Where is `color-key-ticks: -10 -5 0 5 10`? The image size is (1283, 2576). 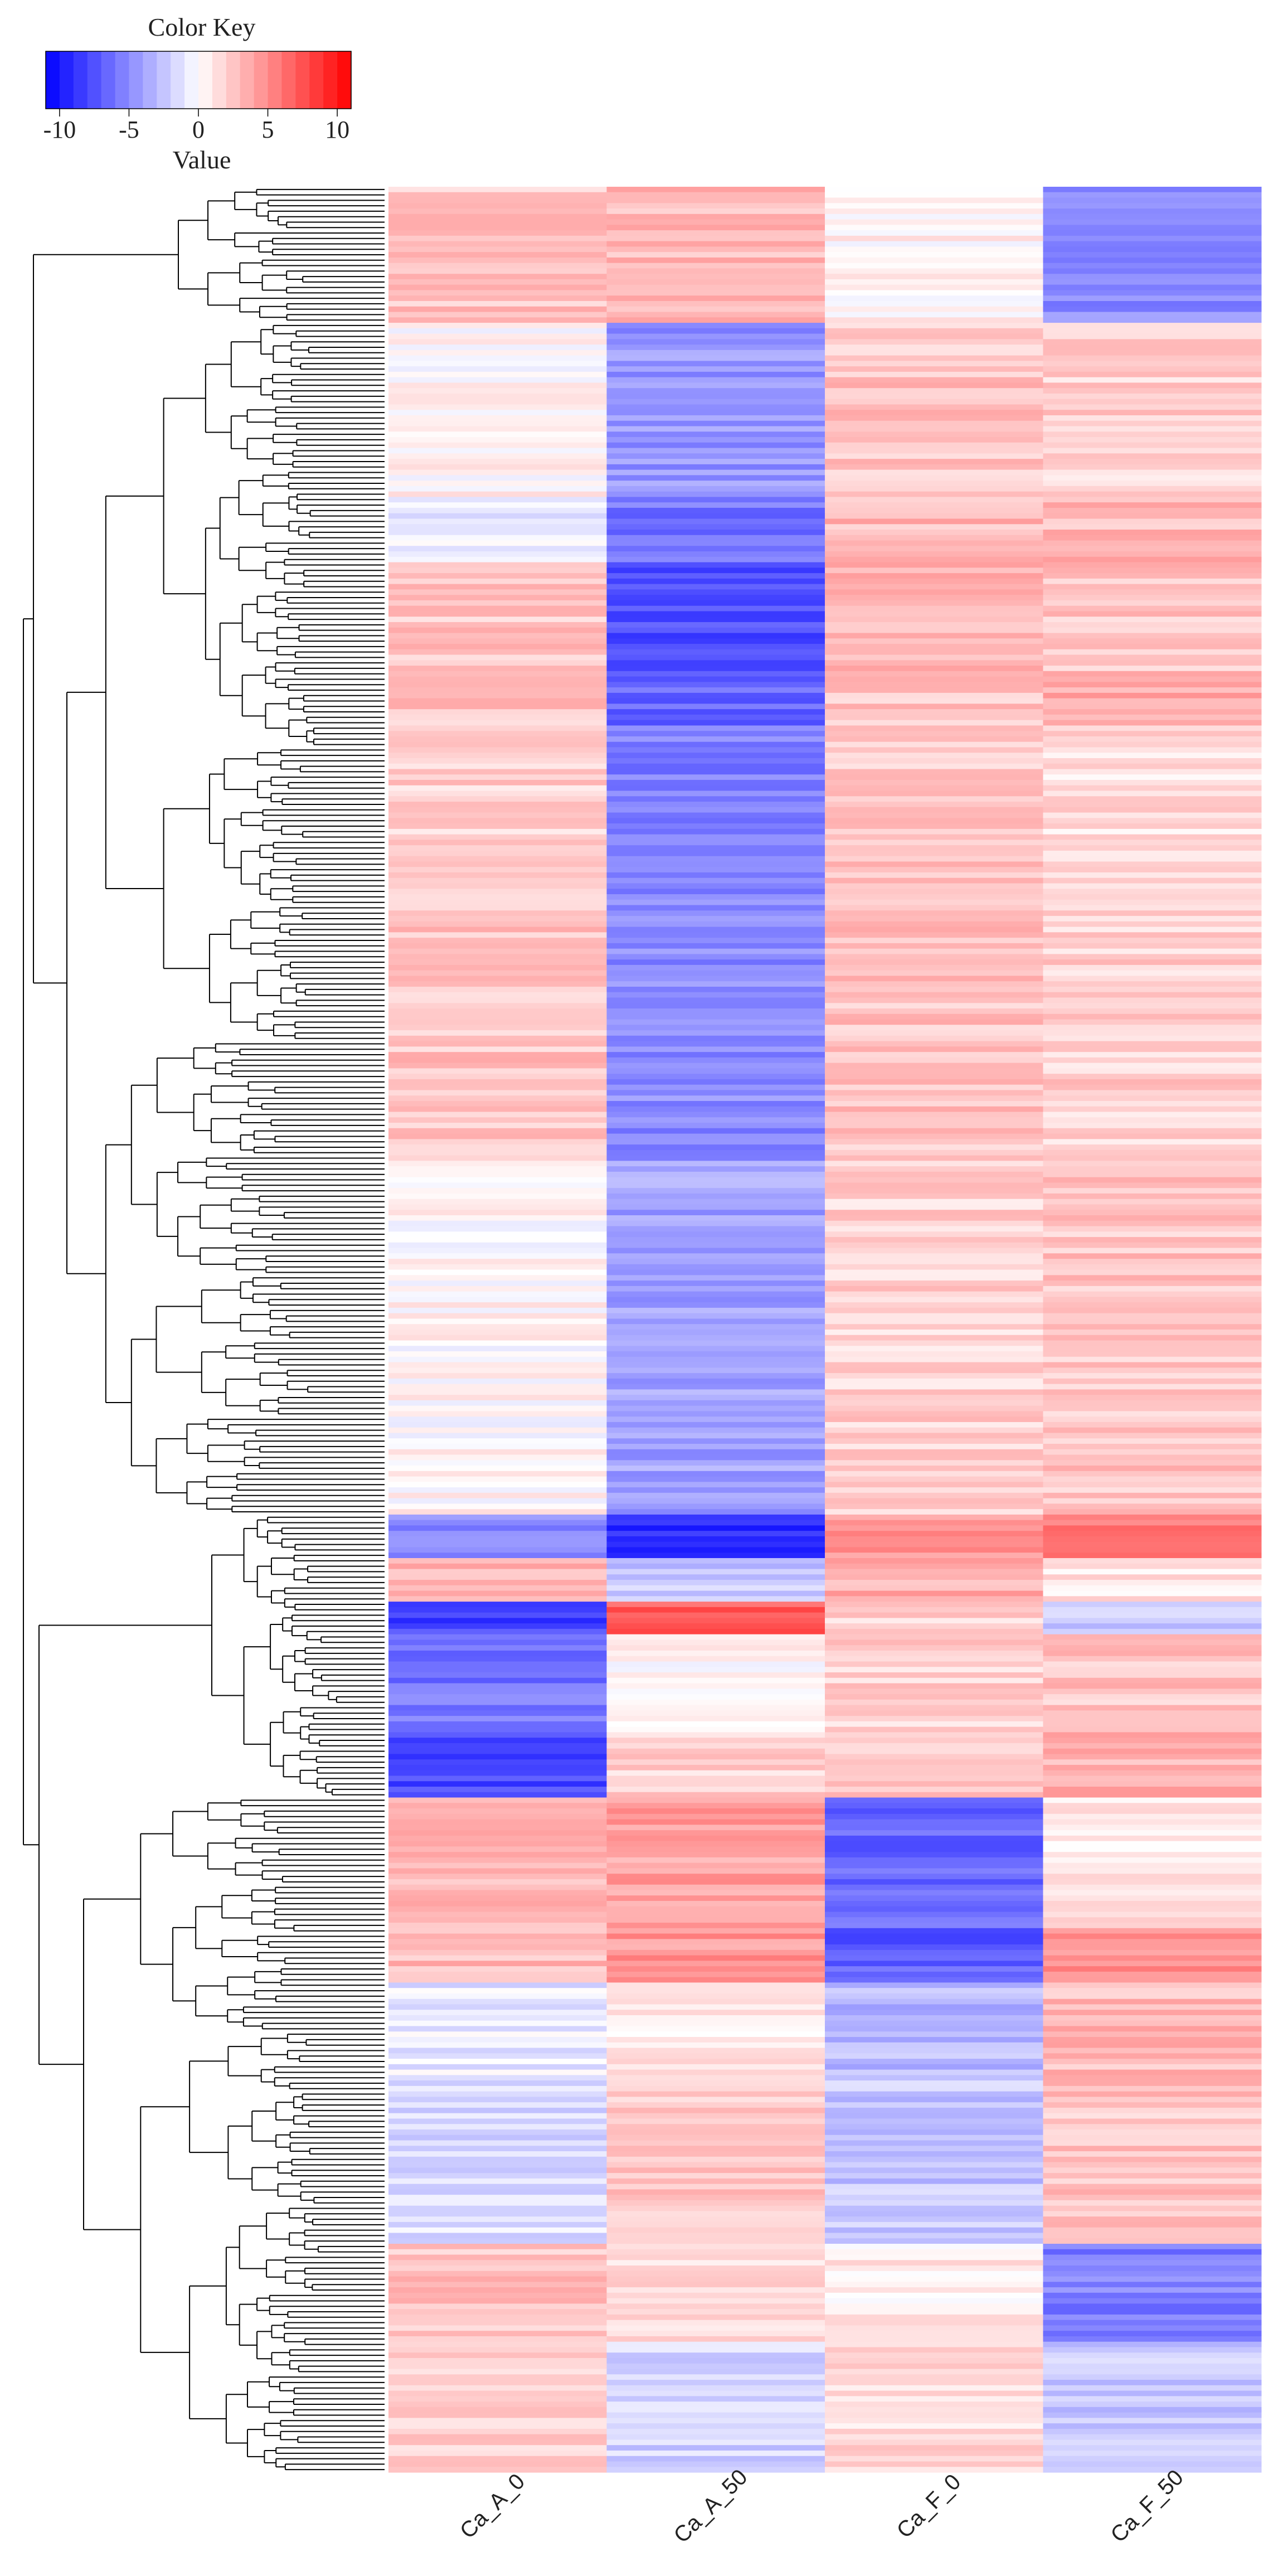 color-key-ticks: -10 -5 0 5 10 is located at coordinates (196, 126).